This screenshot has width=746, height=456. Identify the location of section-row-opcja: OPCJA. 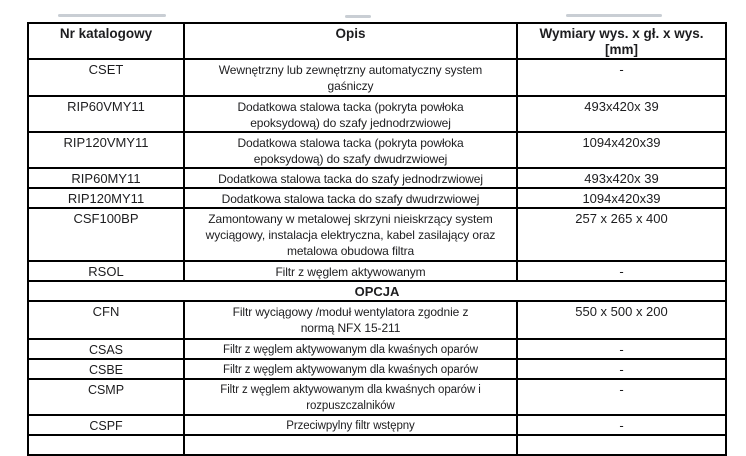
(377, 291).